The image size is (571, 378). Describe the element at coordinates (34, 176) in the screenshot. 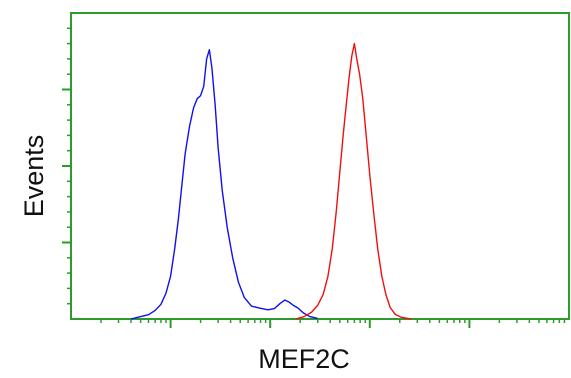

I see `y-axis-label: Events` at that location.